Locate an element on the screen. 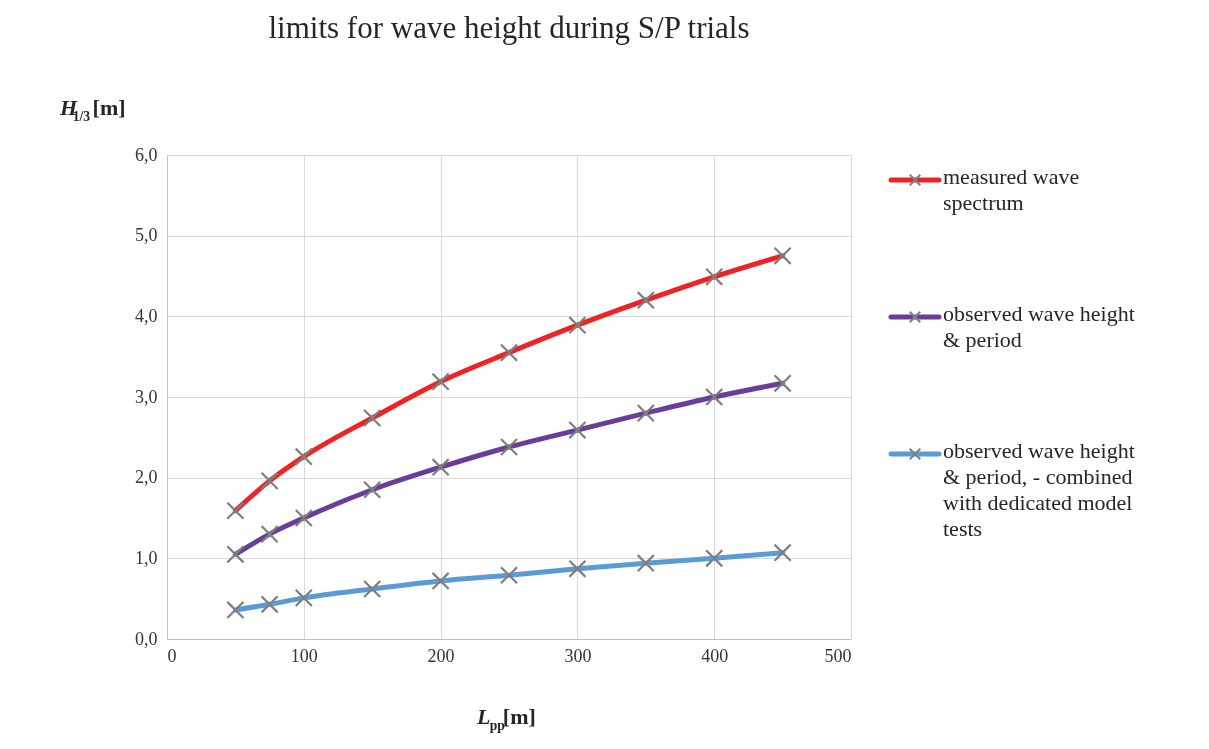 The width and height of the screenshot is (1209, 749). y-tick-label: 1,0 is located at coordinates (146, 557).